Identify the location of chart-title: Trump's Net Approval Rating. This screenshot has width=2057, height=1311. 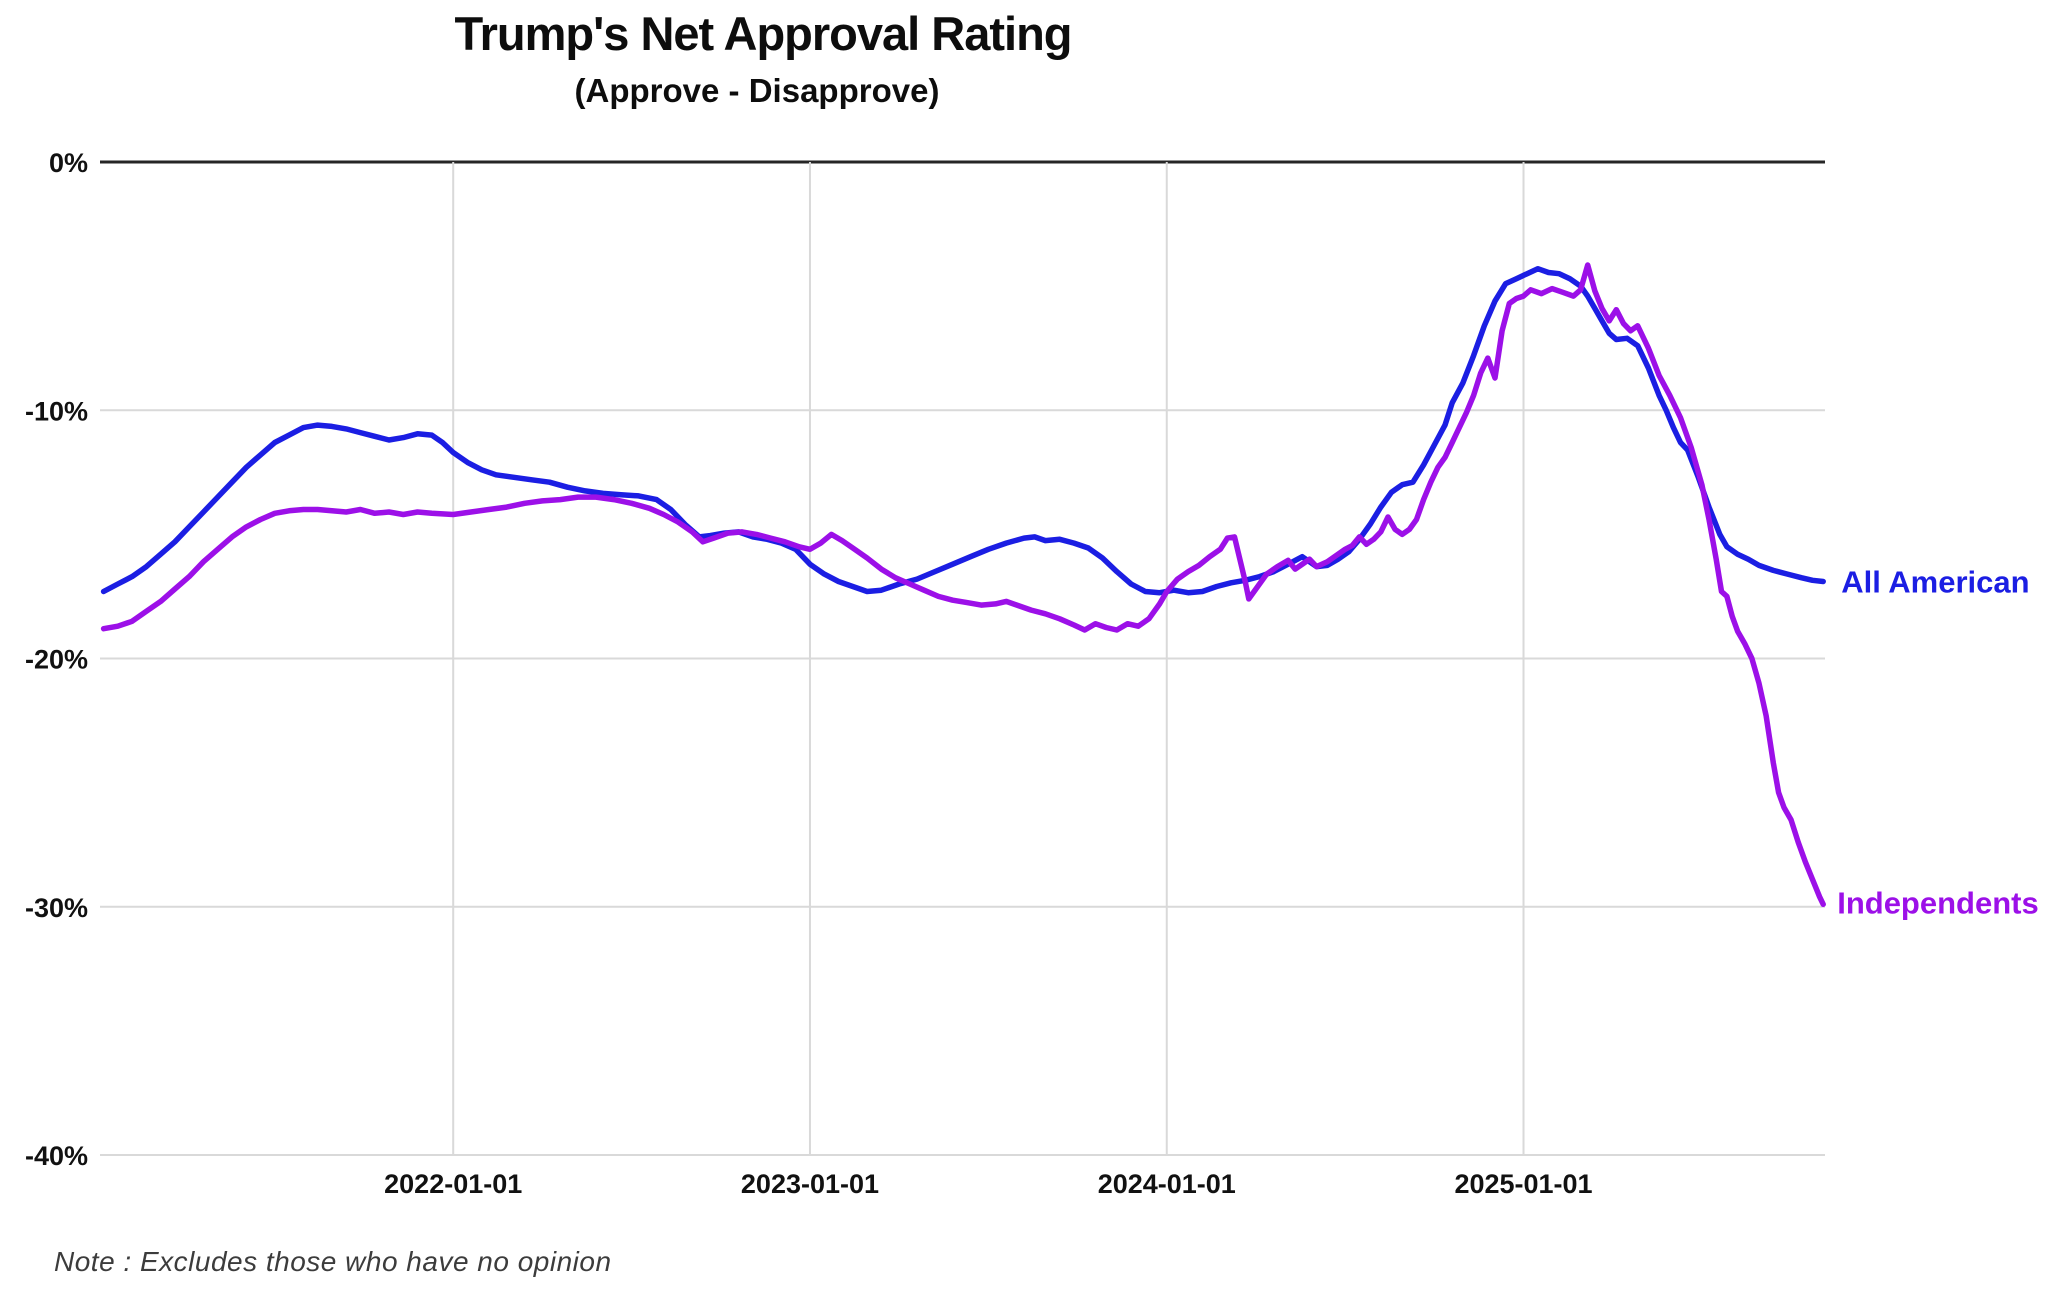
(763, 33).